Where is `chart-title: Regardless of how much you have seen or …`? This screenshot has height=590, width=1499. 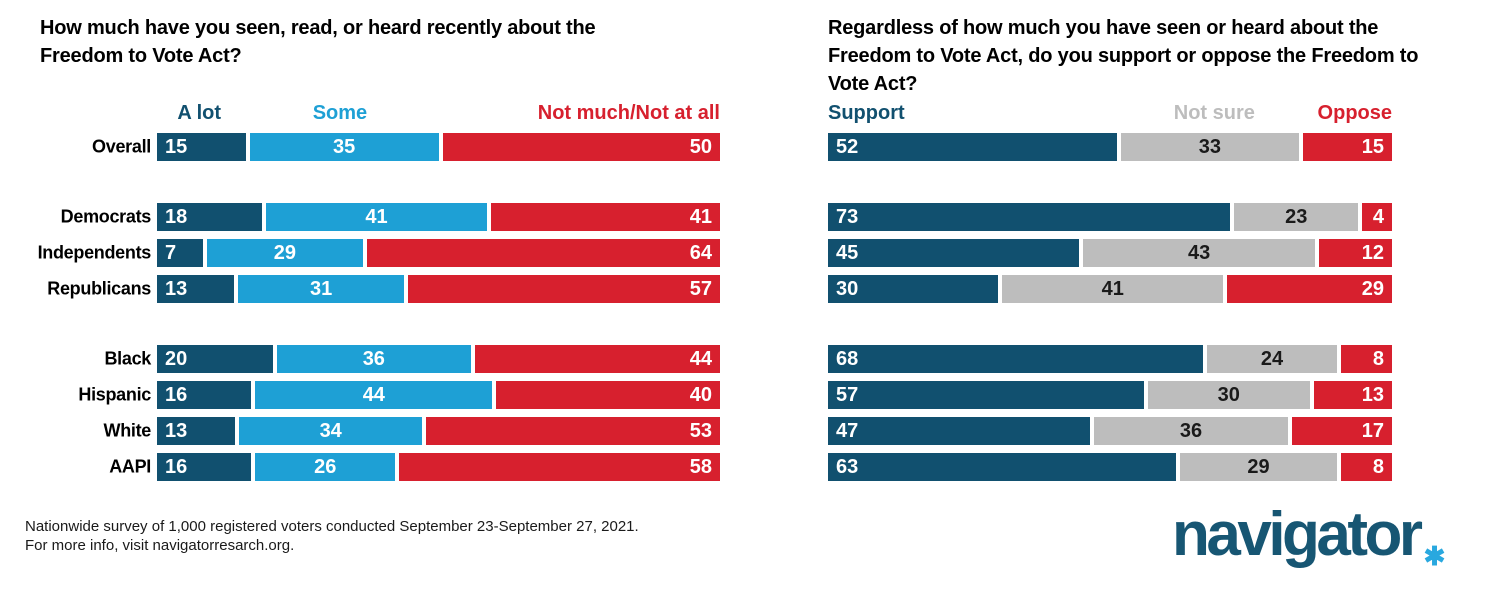 chart-title: Regardless of how much you have seen or … is located at coordinates (1123, 56).